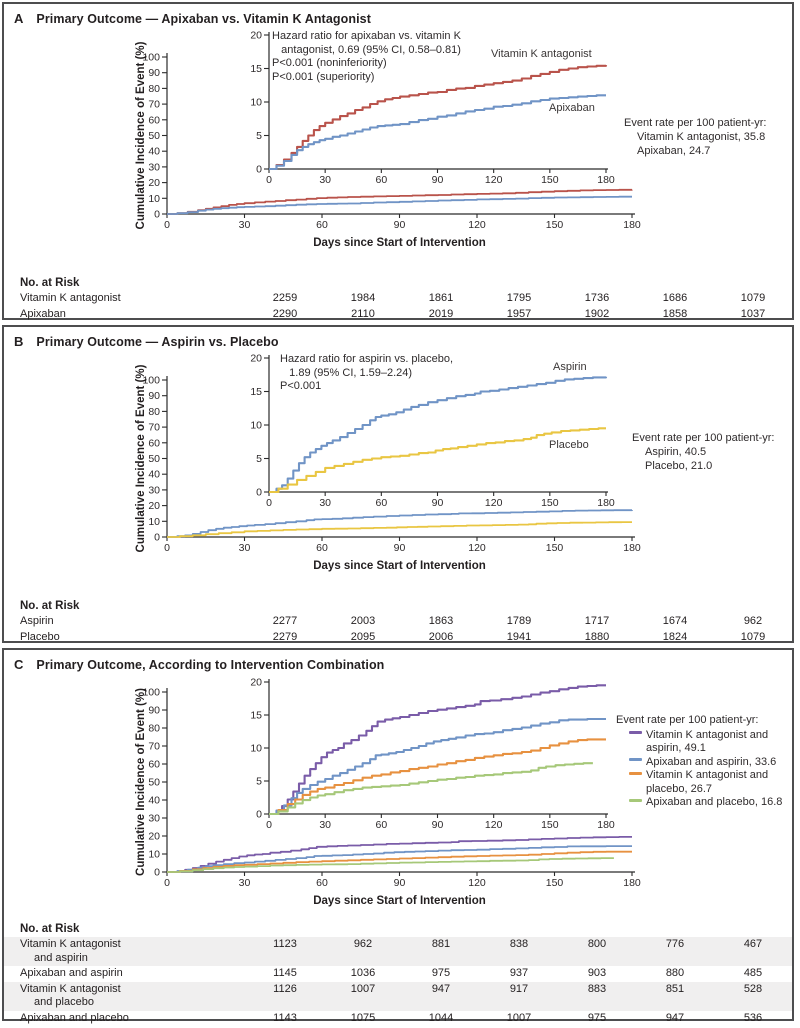  I want to click on x-tick-label: 180, so click(632, 883).